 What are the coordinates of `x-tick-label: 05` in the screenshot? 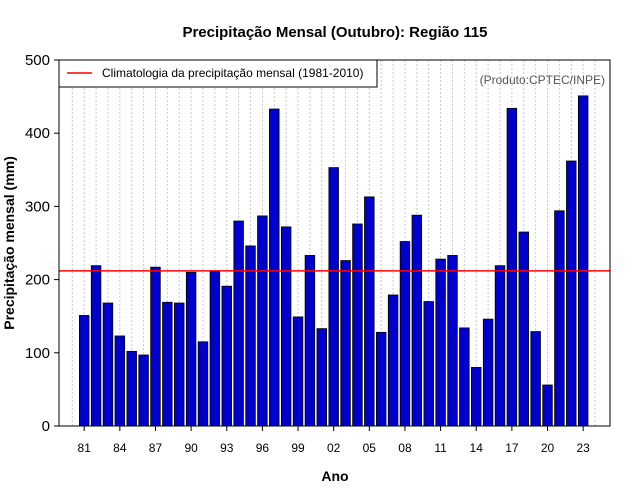 It's located at (370, 448).